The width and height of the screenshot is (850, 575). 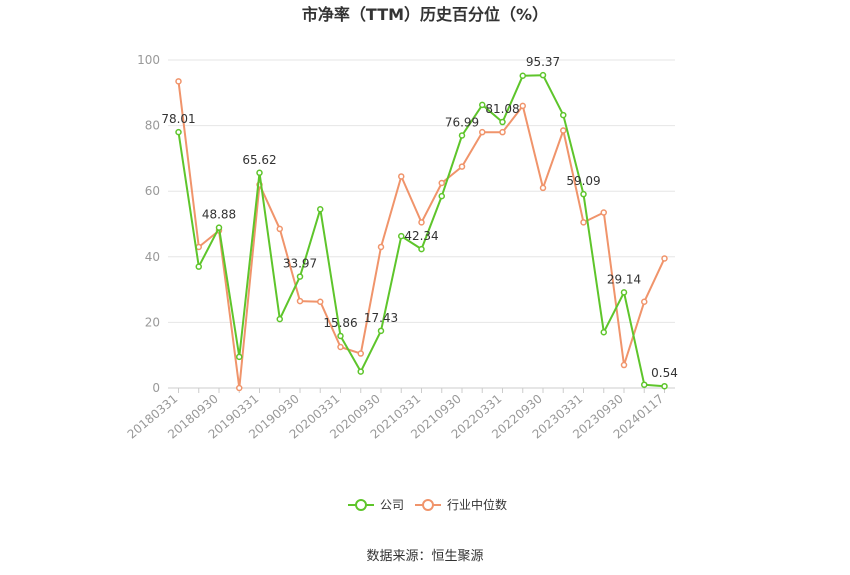 I want to click on data-label: 78.01, so click(x=178, y=119).